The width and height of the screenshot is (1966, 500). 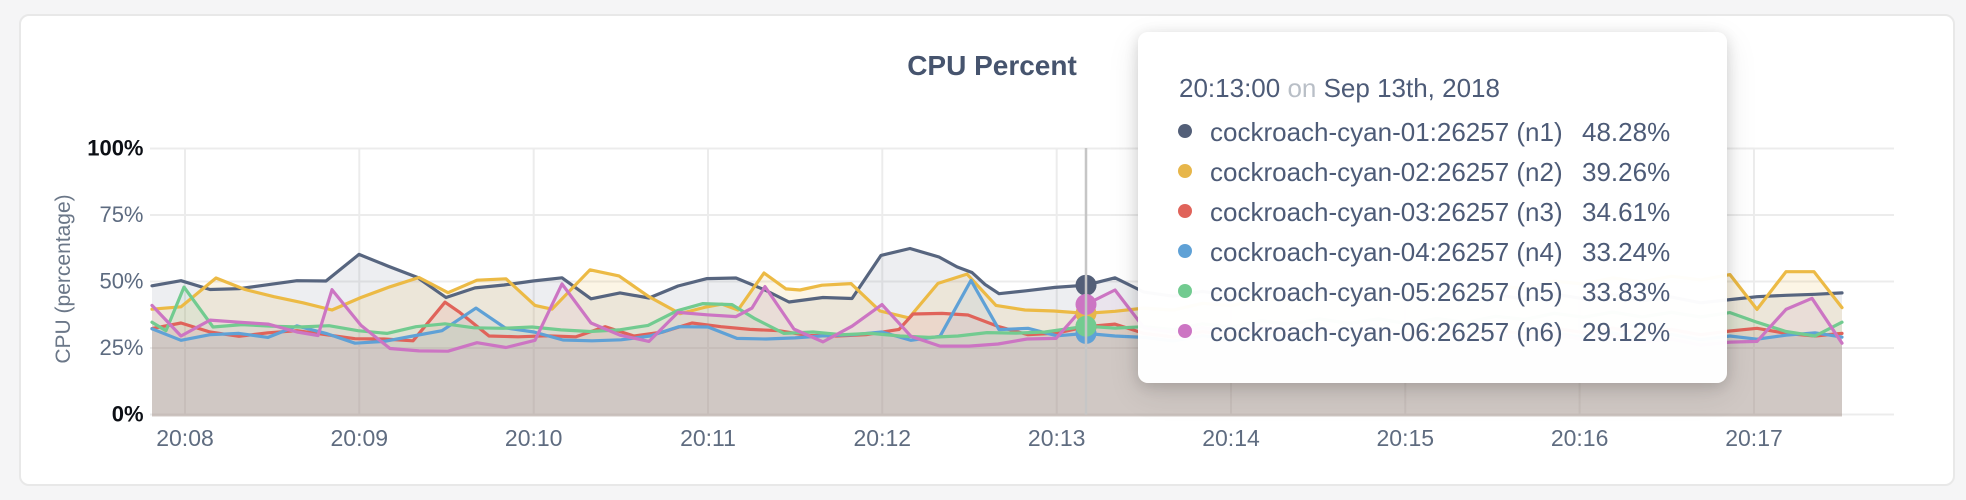 What do you see at coordinates (128, 414) in the screenshot?
I see `svg-text: 0%` at bounding box center [128, 414].